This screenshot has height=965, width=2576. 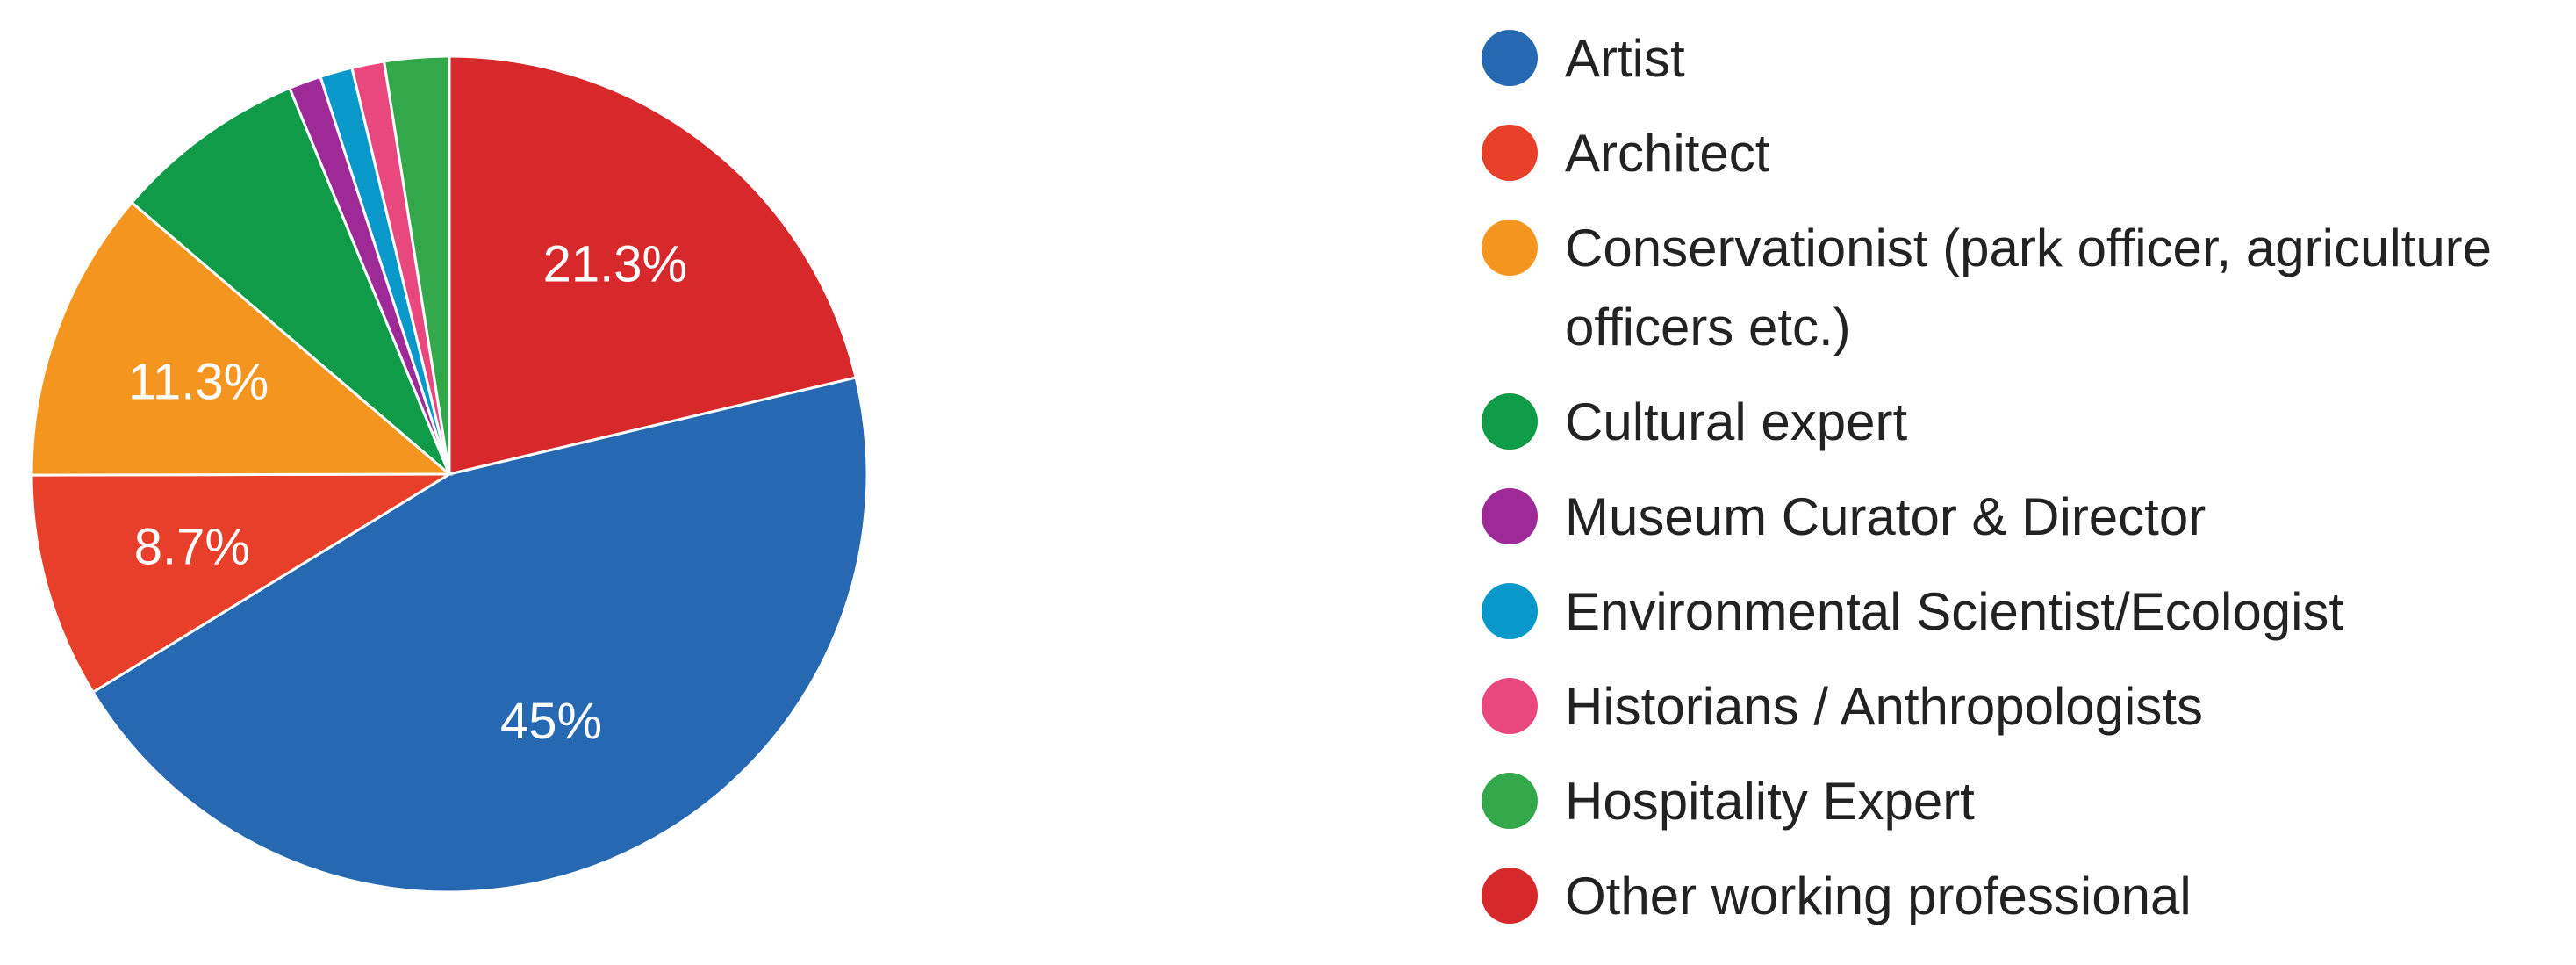 I want to click on legend-item: Hospitality Expert, so click(x=2026, y=801).